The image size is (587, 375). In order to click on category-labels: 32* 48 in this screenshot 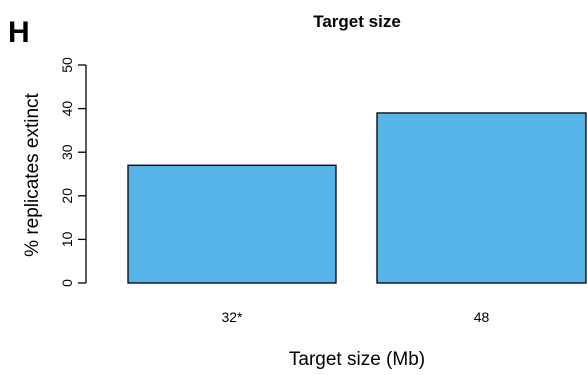, I will do `click(355, 317)`.